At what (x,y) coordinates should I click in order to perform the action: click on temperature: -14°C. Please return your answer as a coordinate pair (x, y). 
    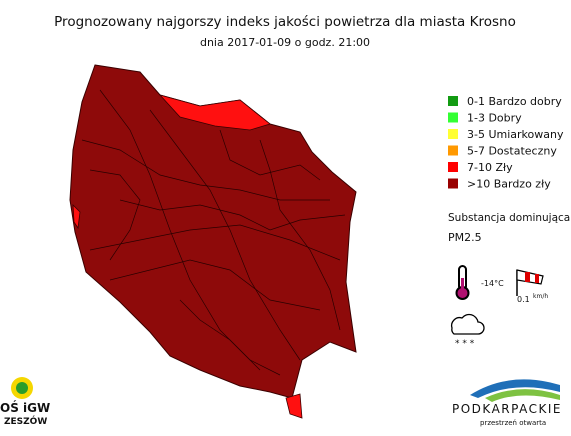
    Looking at the image, I should click on (492, 283).